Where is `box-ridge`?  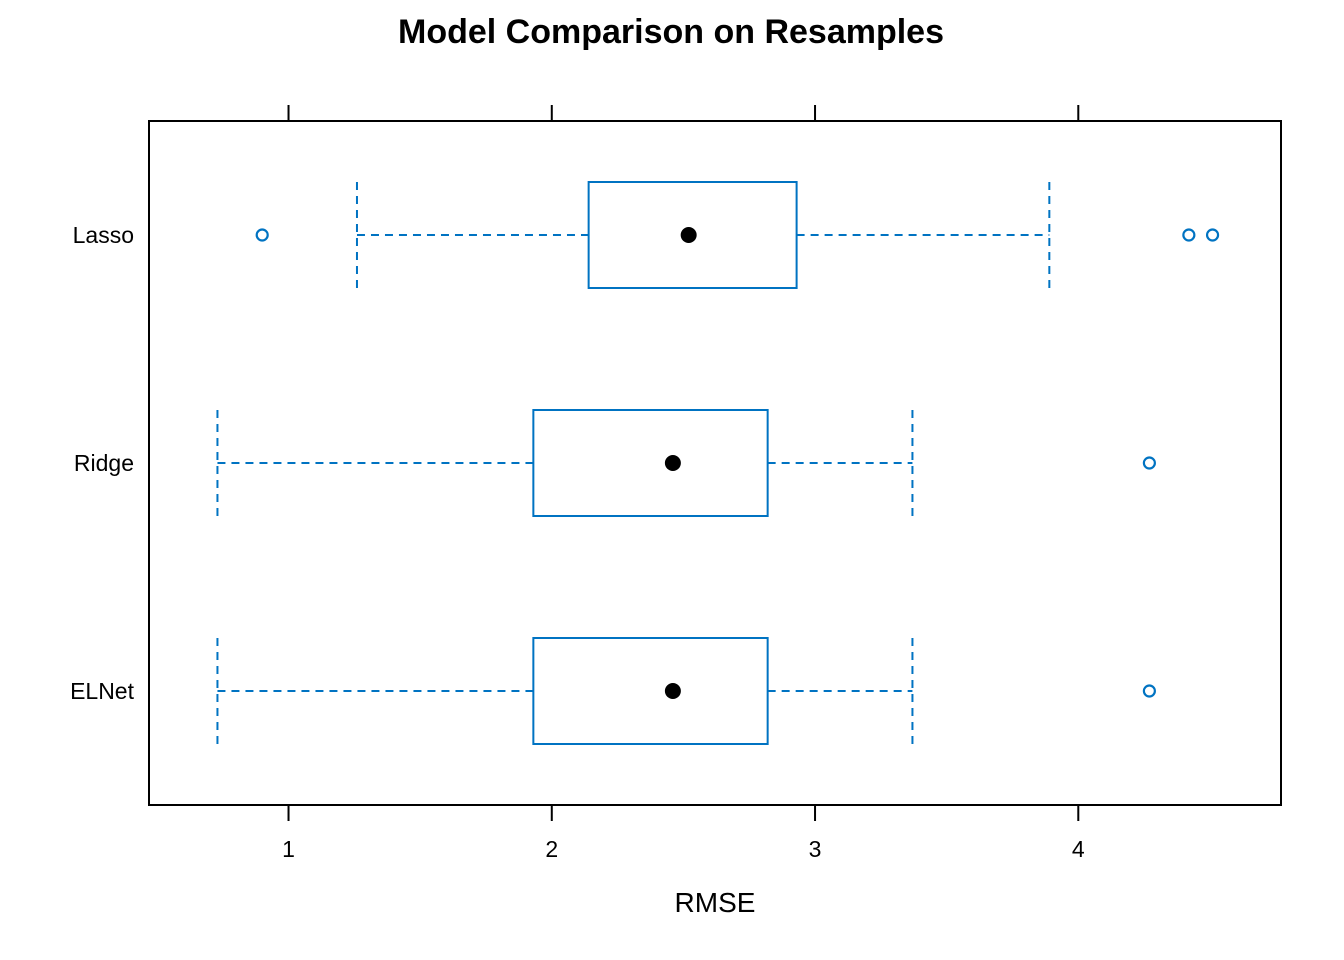
box-ridge is located at coordinates (686, 463).